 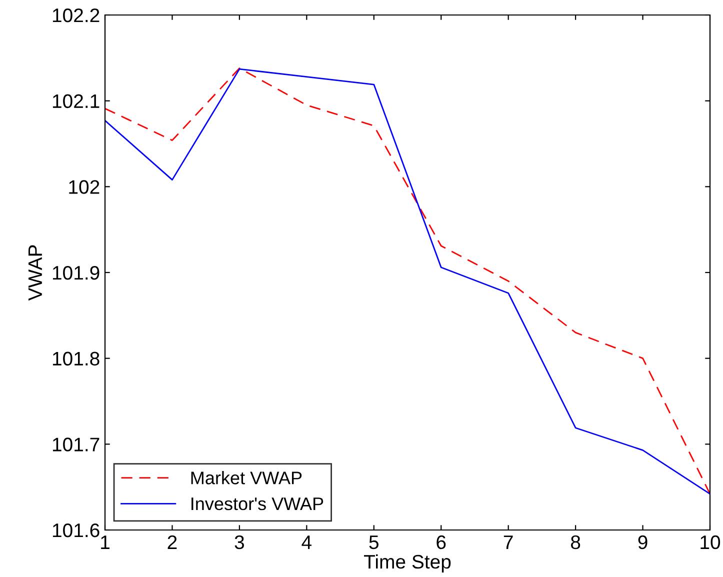 What do you see at coordinates (105, 542) in the screenshot?
I see `x-tick-label: 1` at bounding box center [105, 542].